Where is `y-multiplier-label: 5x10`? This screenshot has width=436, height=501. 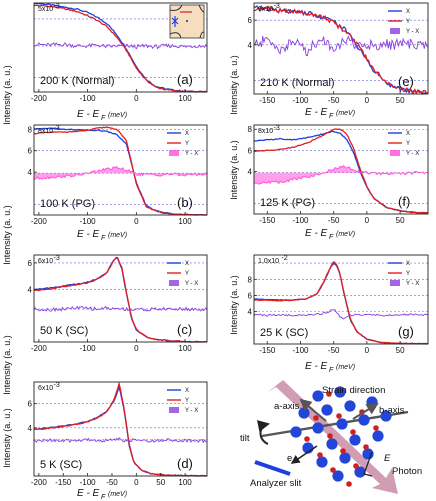 y-multiplier-label: 5x10 is located at coordinates (45, 9).